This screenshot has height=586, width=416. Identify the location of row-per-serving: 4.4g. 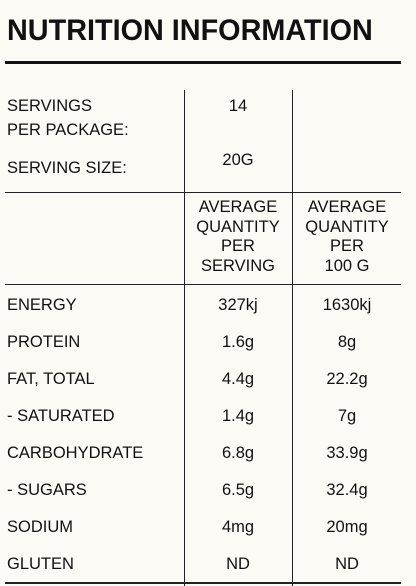
(238, 379).